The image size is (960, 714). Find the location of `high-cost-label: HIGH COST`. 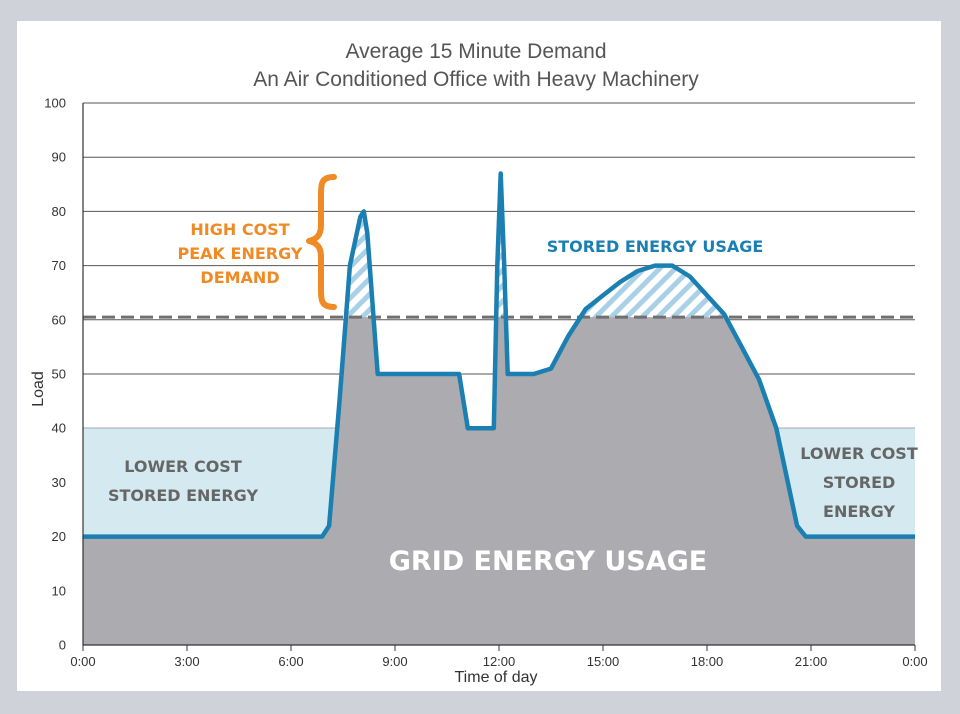

high-cost-label: HIGH COST is located at coordinates (239, 229).